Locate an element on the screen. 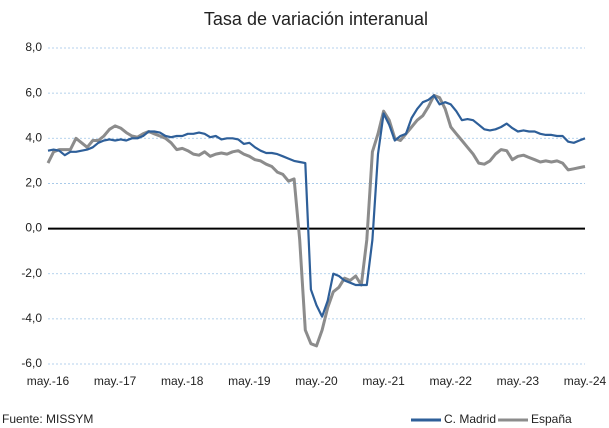 Image resolution: width=609 pixels, height=428 pixels. x-tick-label: may.-21 is located at coordinates (383, 381).